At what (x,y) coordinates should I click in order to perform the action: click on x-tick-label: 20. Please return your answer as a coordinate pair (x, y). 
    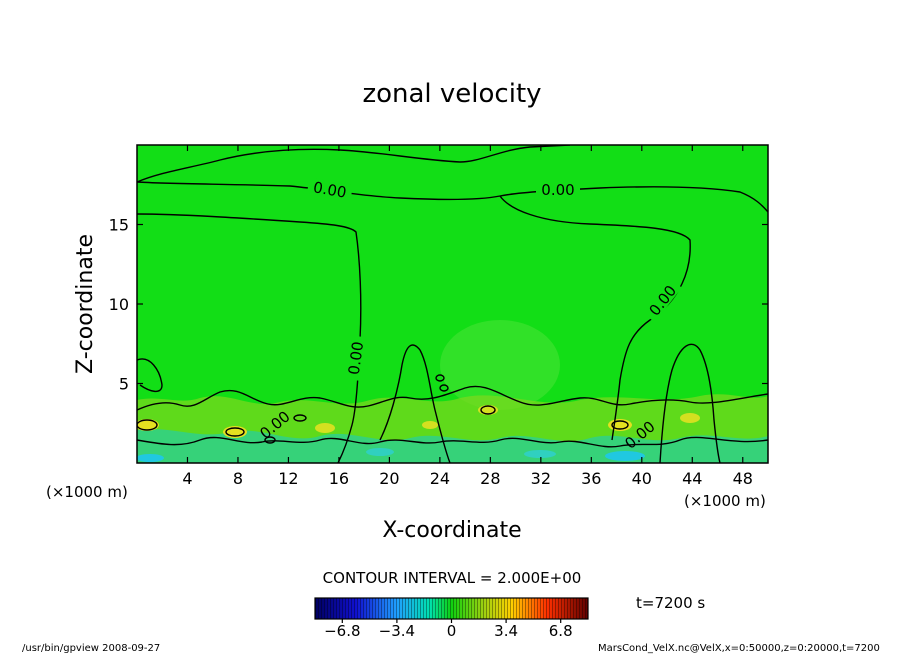
    Looking at the image, I should click on (389, 478).